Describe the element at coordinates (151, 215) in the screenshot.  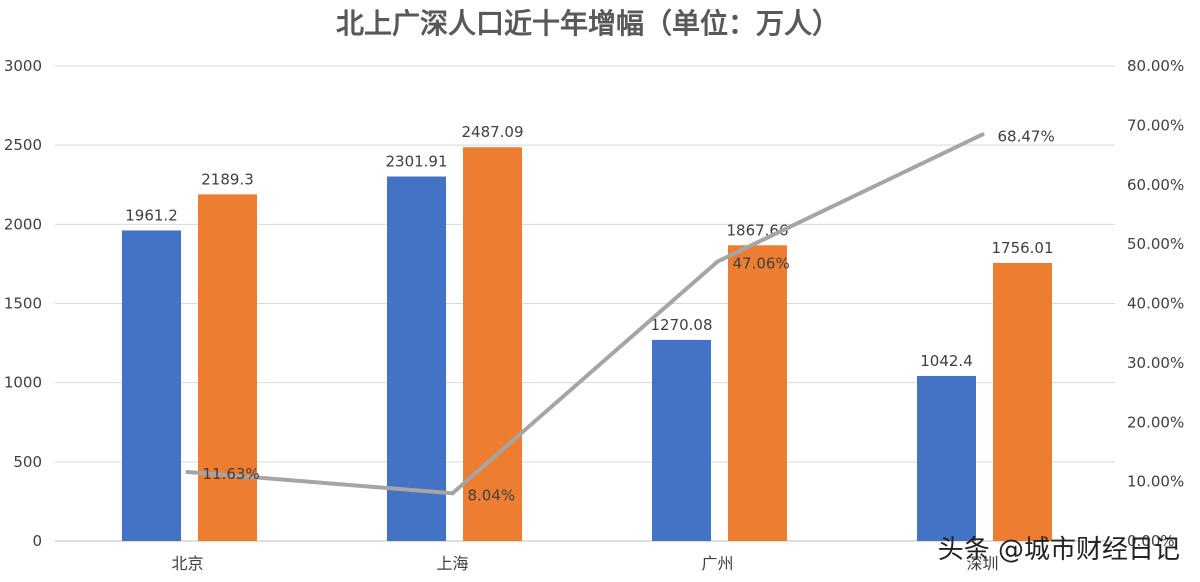
I see `bar-value-label: 1961.2` at that location.